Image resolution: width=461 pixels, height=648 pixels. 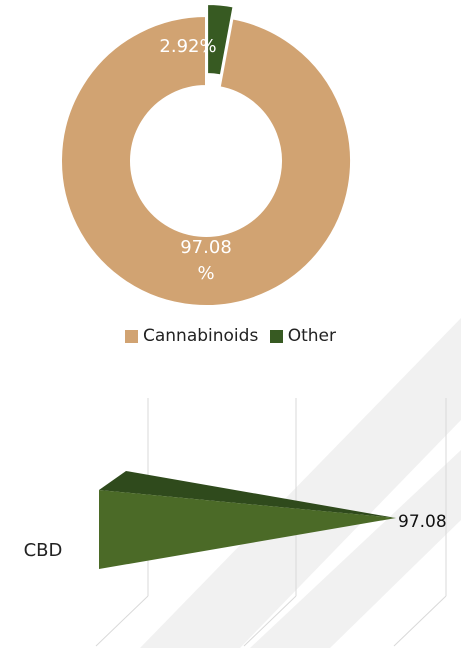 I want to click on legend-item-cannabinoids: Cannabinoids, so click(x=191, y=336).